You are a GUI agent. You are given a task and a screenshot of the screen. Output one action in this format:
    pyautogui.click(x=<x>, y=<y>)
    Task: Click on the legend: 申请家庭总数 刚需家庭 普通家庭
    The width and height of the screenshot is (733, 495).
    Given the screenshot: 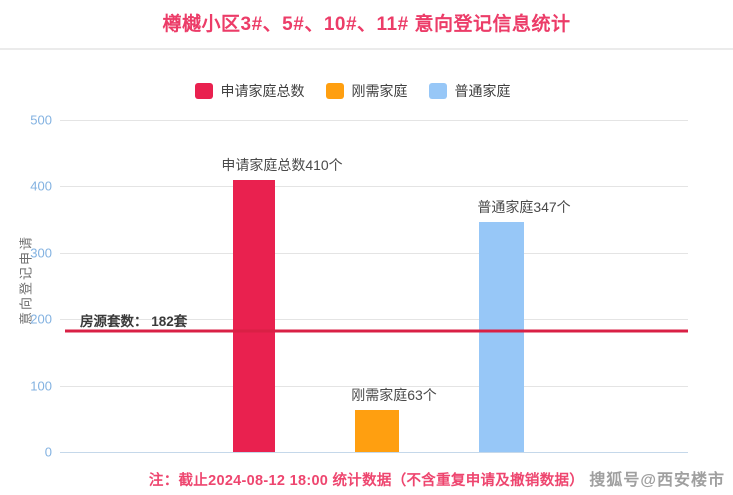 What is the action you would take?
    pyautogui.click(x=359, y=91)
    